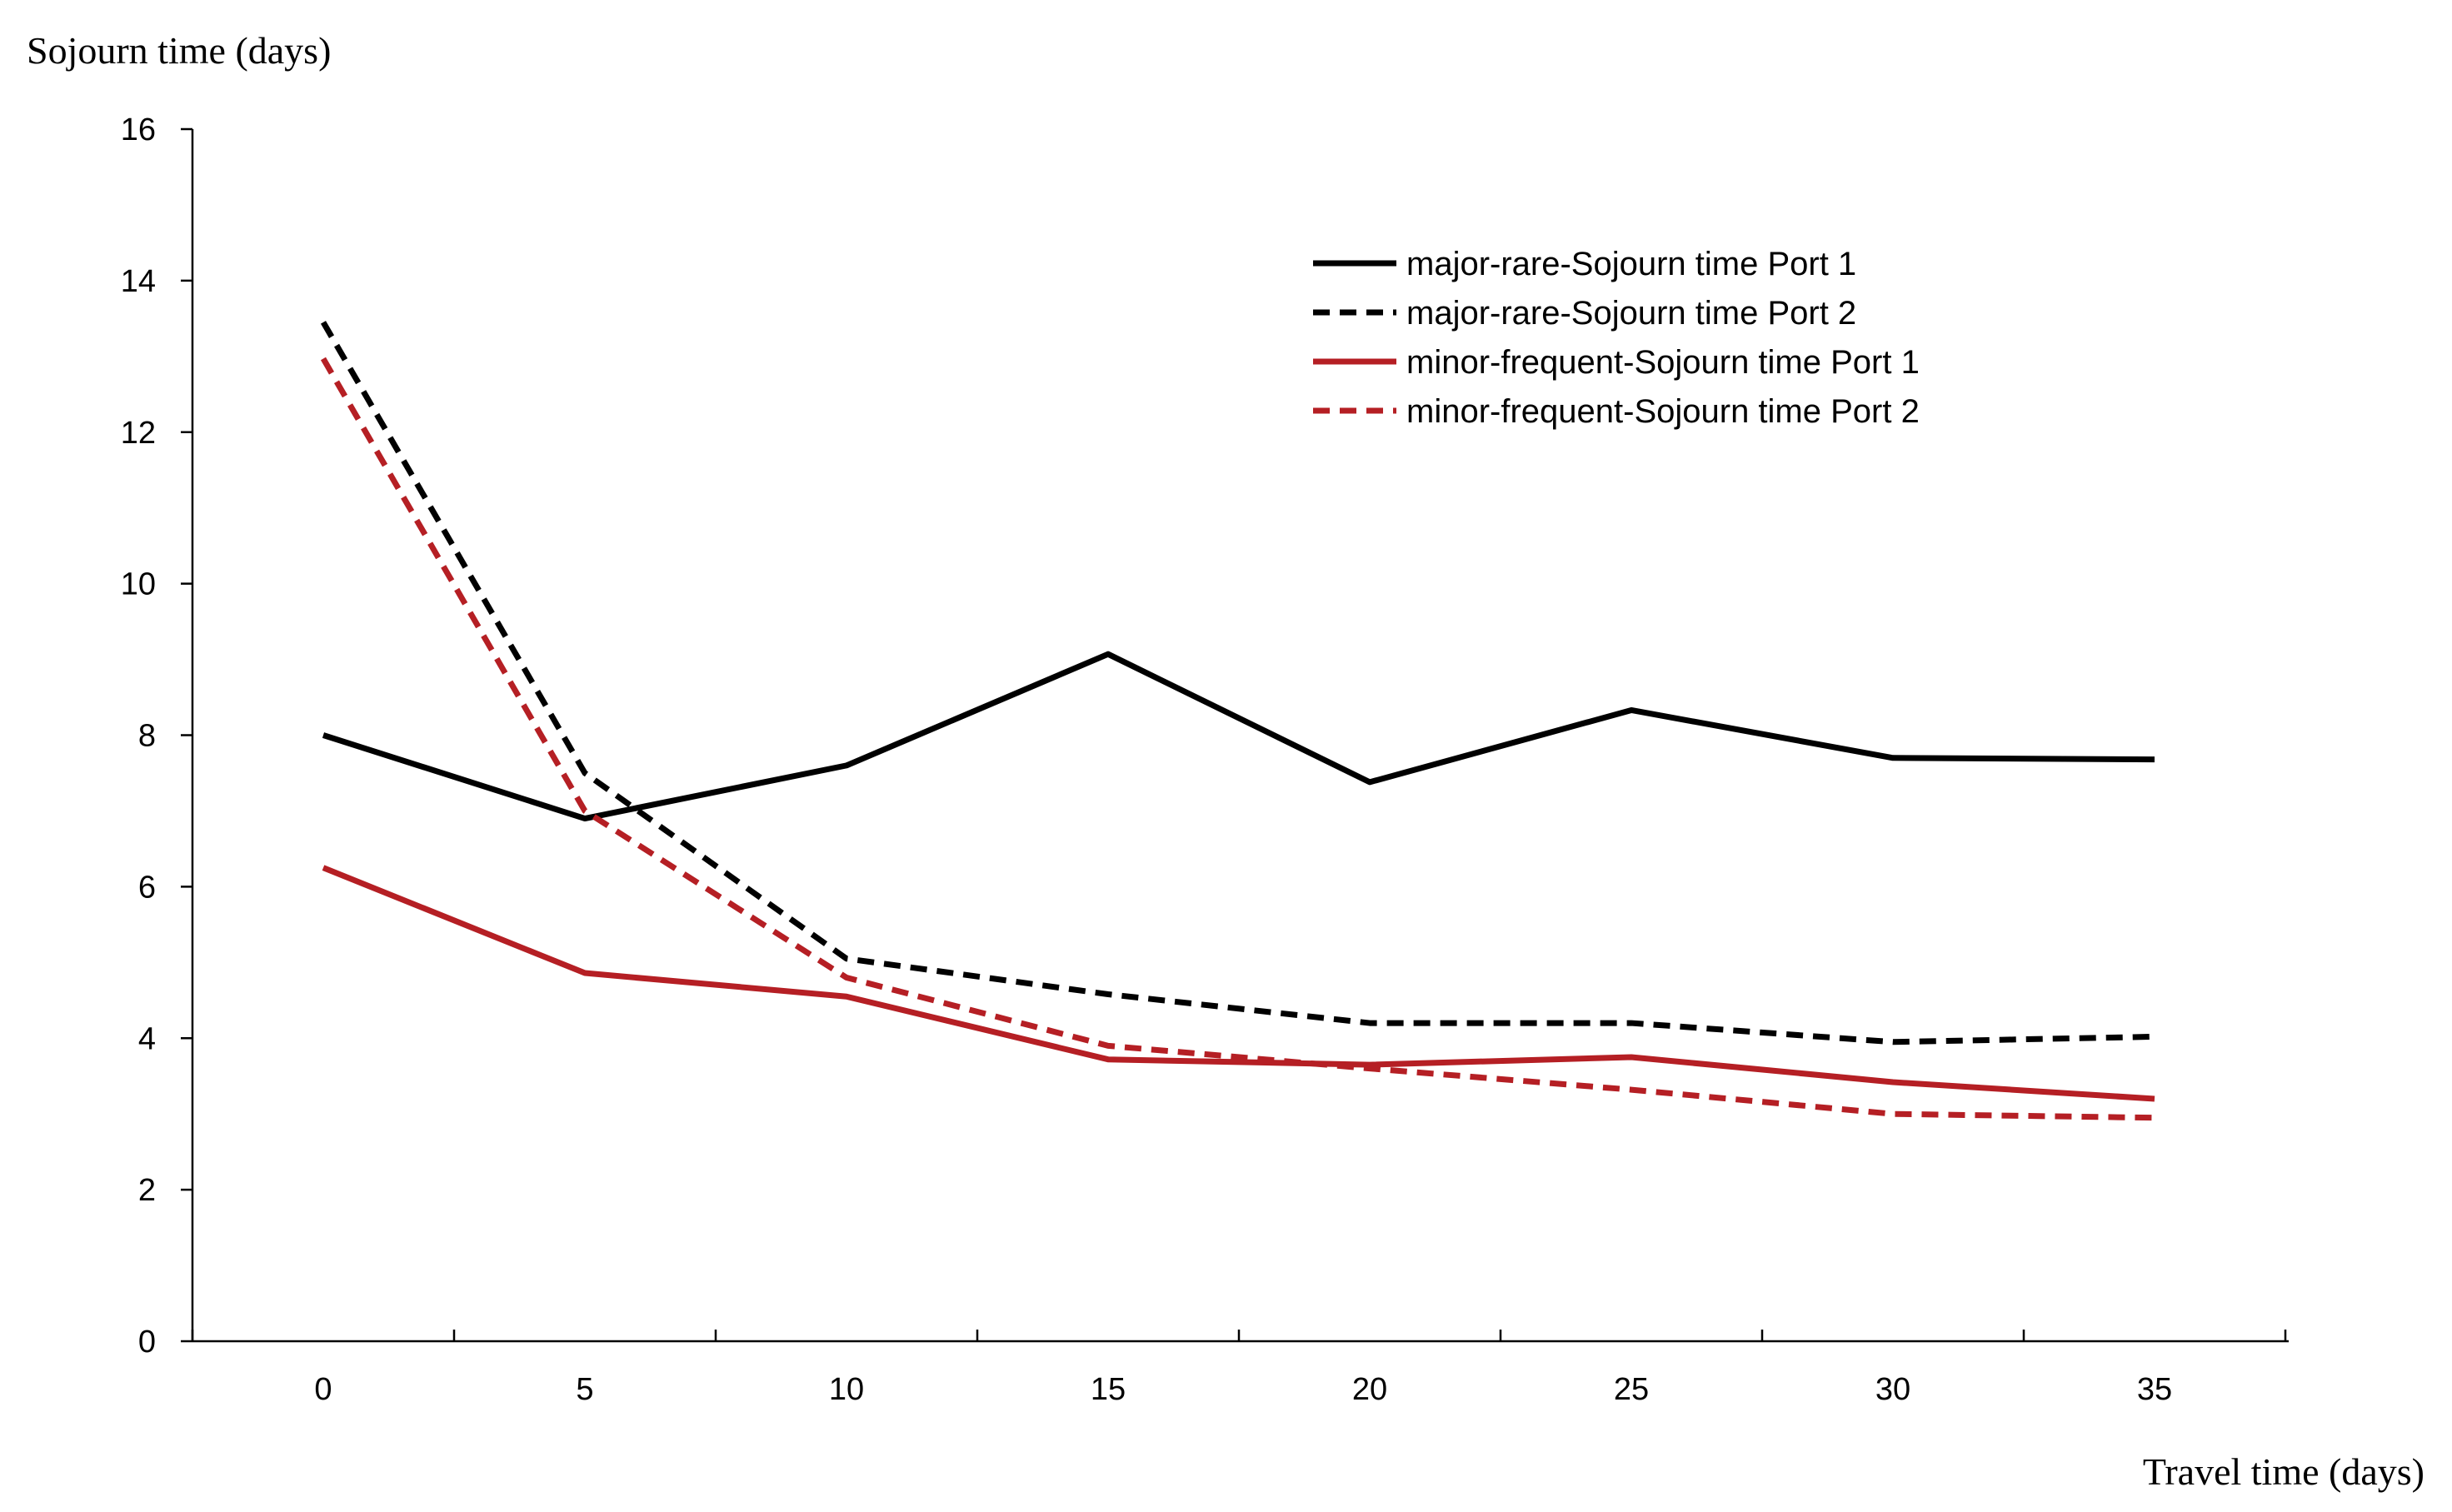 This screenshot has height=1512, width=2452. Describe the element at coordinates (147, 737) in the screenshot. I see `y-tick-label: 8` at that location.